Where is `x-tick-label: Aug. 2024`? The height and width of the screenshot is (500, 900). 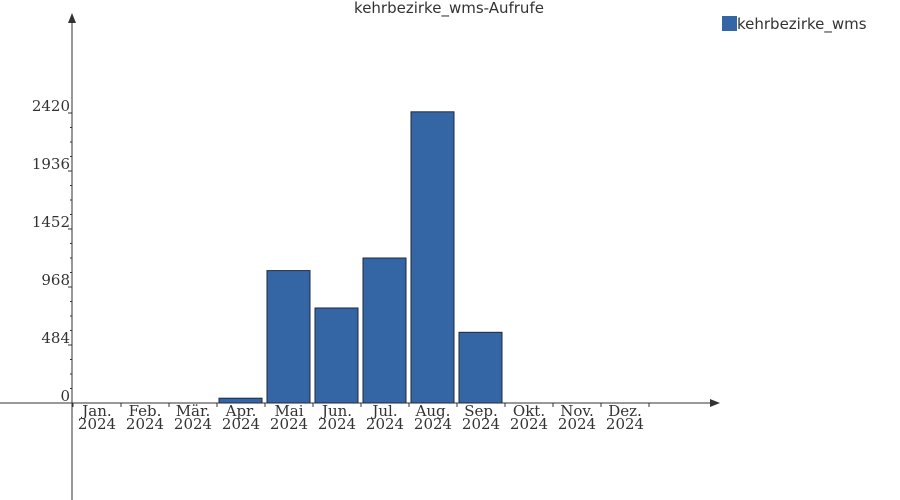 x-tick-label: Aug. 2024 is located at coordinates (433, 417).